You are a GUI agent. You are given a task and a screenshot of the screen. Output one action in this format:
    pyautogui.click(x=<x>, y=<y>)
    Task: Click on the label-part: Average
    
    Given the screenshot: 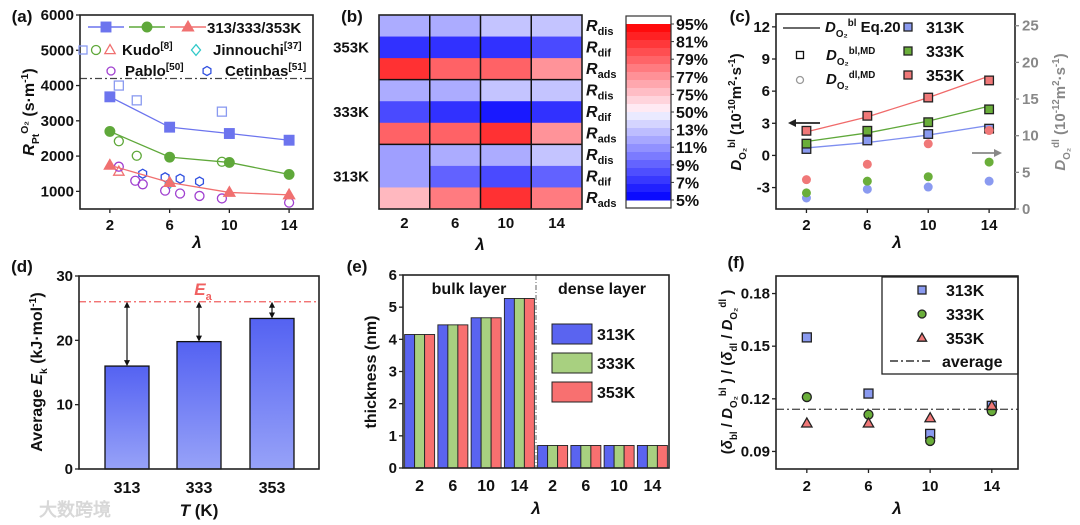 What is the action you would take?
    pyautogui.click(x=37, y=418)
    